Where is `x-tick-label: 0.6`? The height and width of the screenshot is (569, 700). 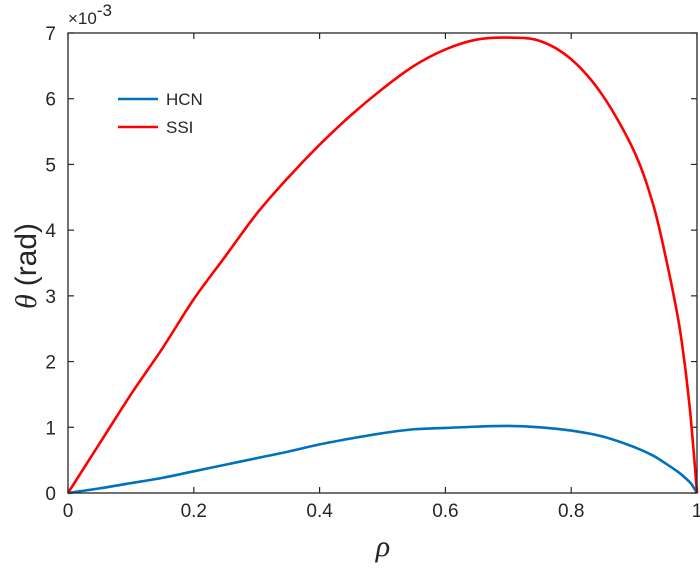
x-tick-label: 0.6 is located at coordinates (445, 511).